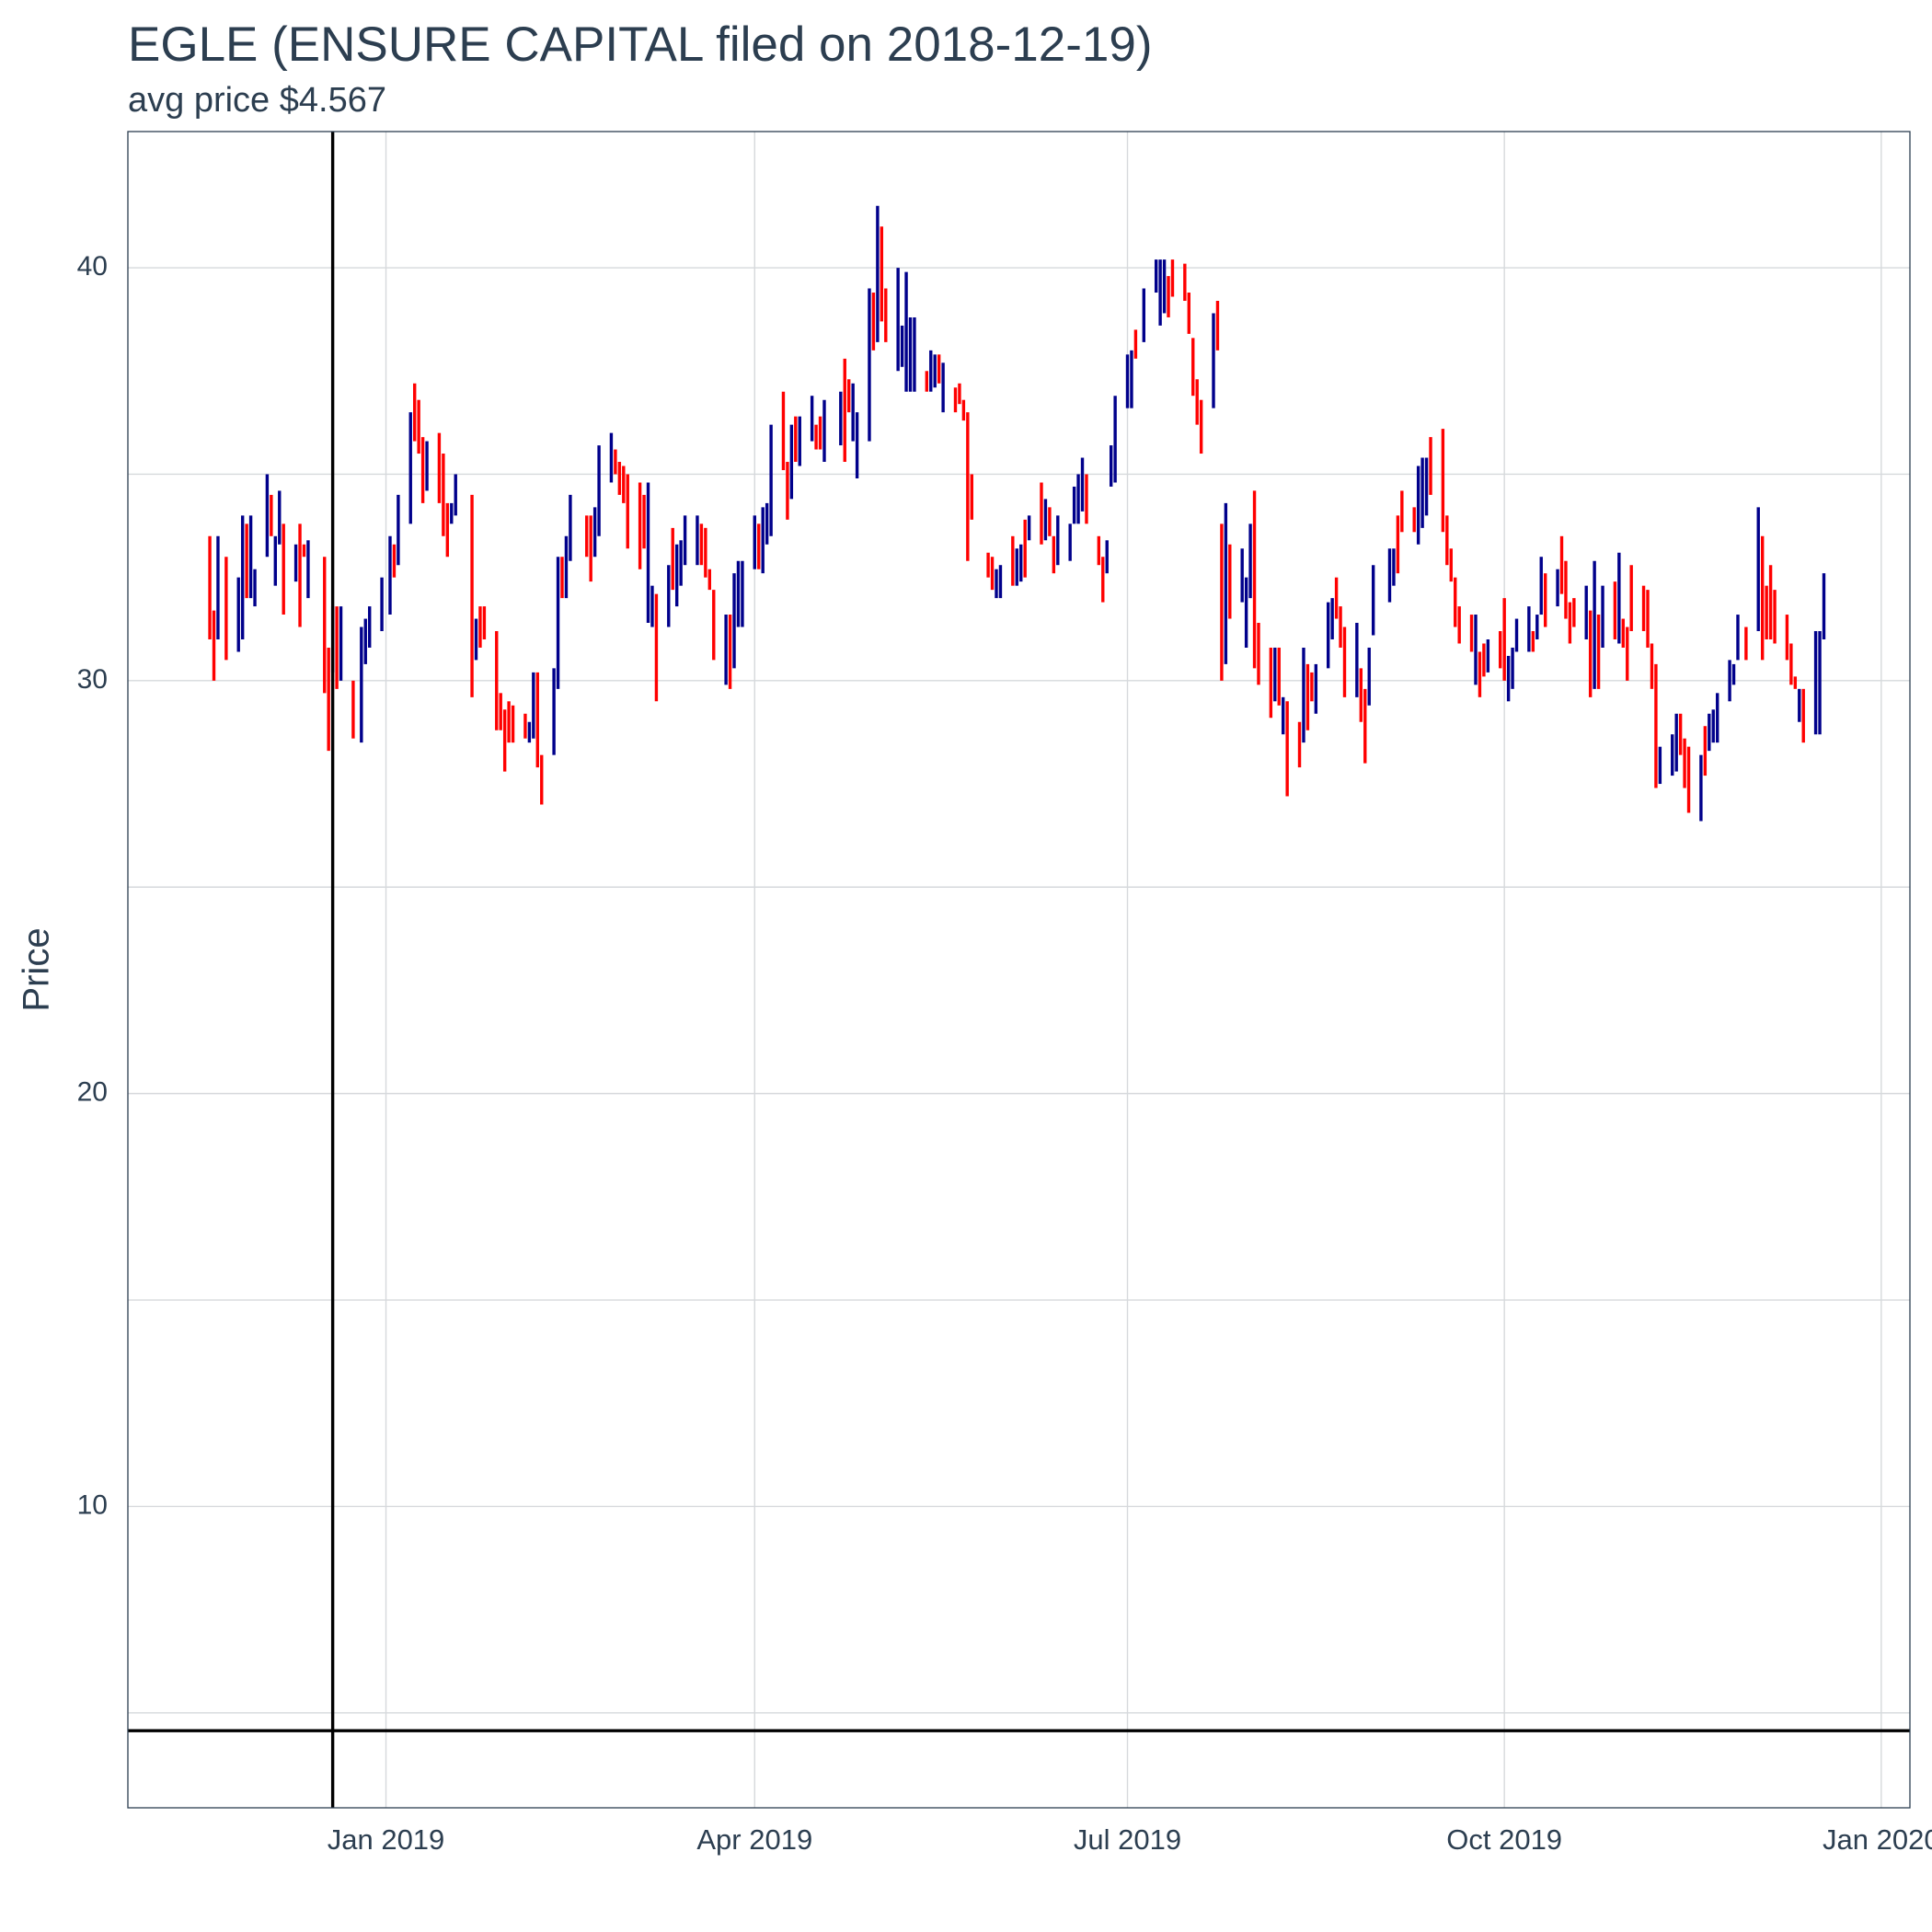  Describe the element at coordinates (1504, 1839) in the screenshot. I see `x-tick-label: Oct 2019` at that location.